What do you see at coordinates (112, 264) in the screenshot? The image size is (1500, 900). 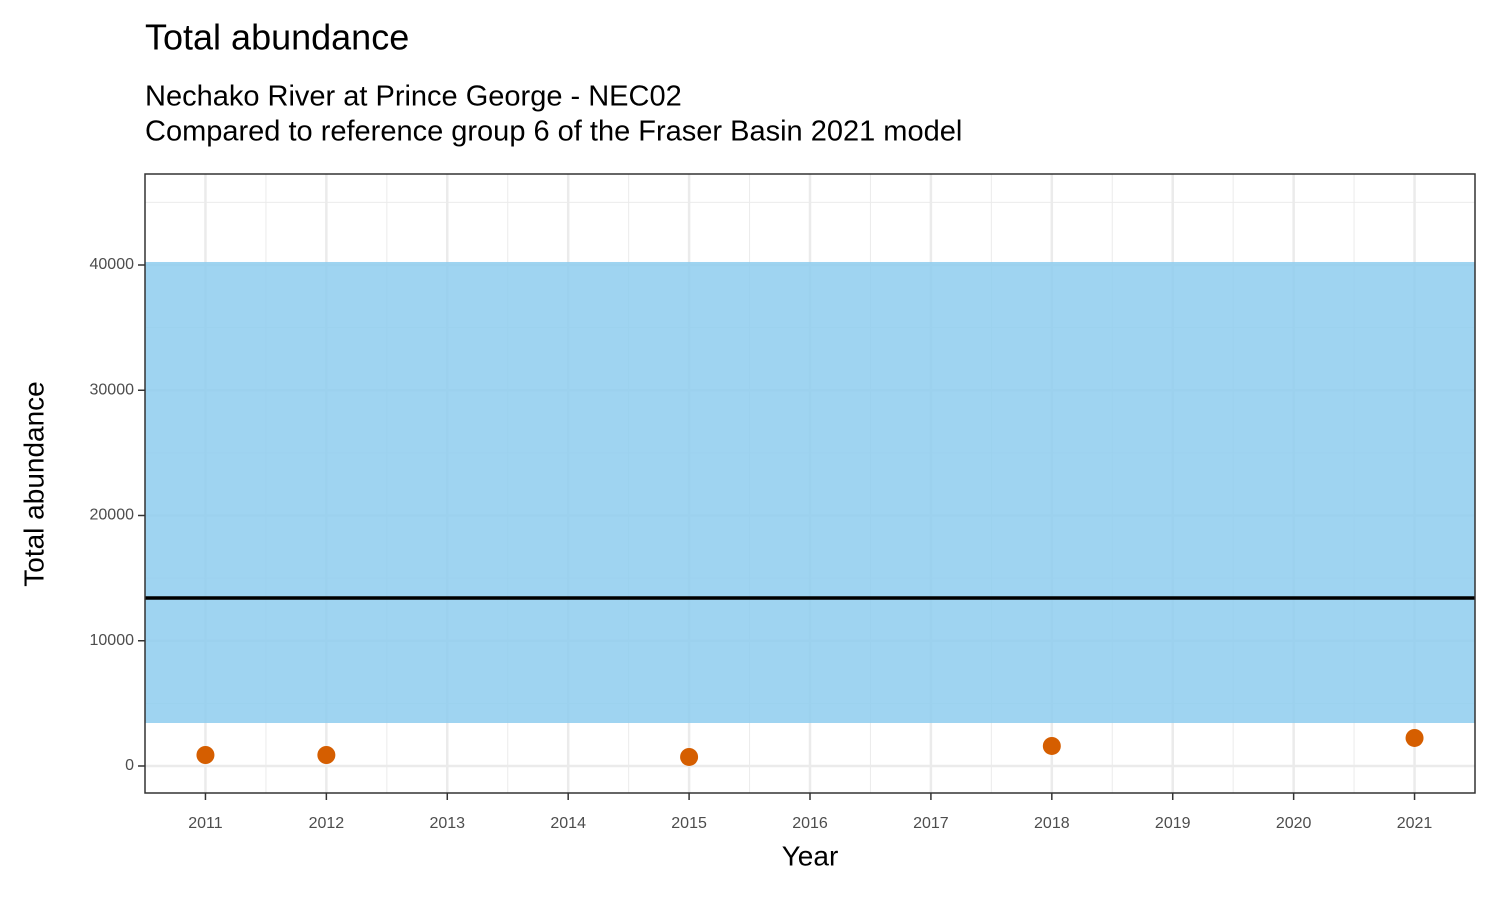 I see `y-tick-label: 40000` at bounding box center [112, 264].